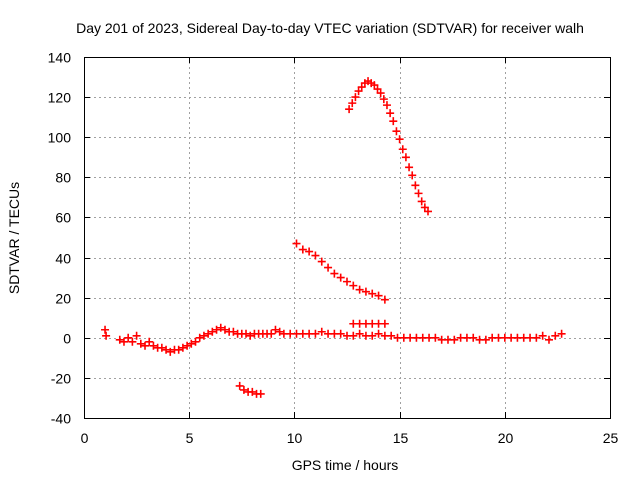 This screenshot has width=640, height=480. What do you see at coordinates (63, 218) in the screenshot?
I see `y-tick-label: 60` at bounding box center [63, 218].